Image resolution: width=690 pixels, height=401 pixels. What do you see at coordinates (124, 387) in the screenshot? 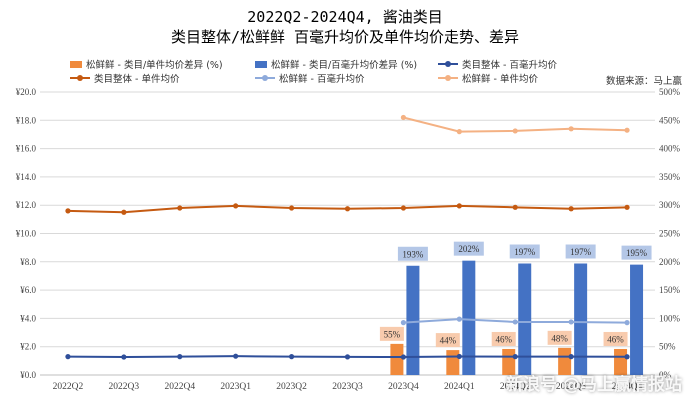
I see `x-tick-label: 2022Q3` at bounding box center [124, 387].